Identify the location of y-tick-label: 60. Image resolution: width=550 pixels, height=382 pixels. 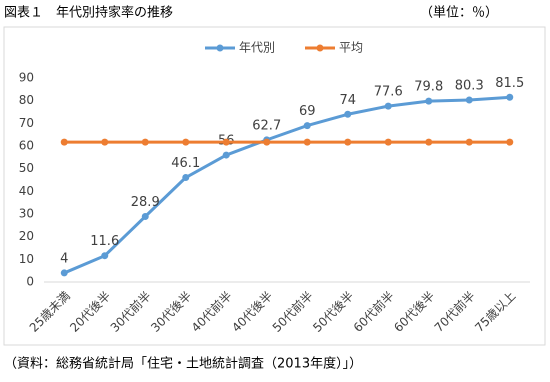
(26, 146).